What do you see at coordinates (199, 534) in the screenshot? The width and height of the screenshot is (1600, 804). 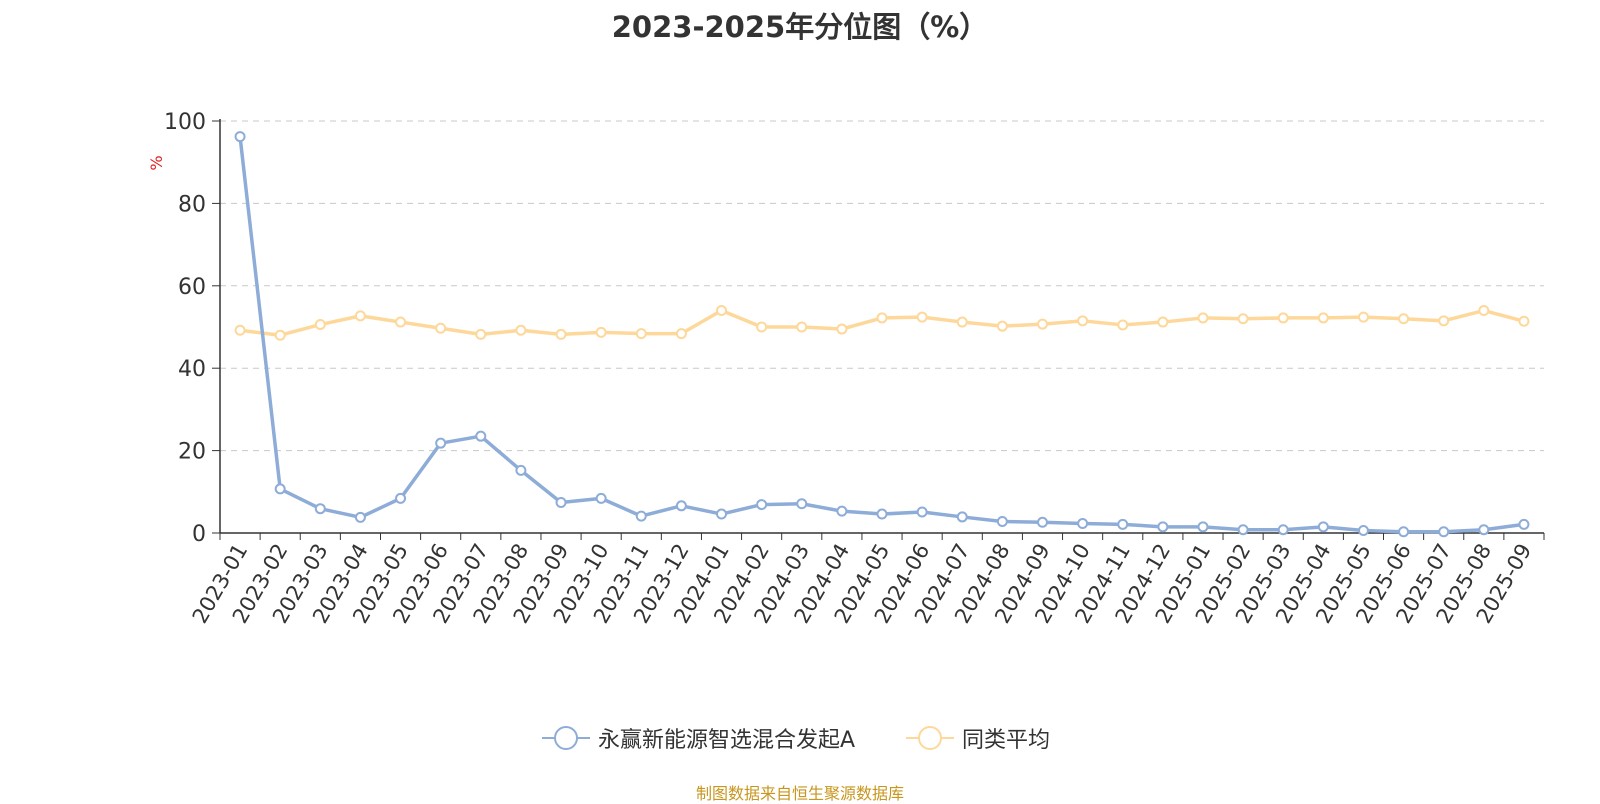 I see `y-tick-label-0: 0` at bounding box center [199, 534].